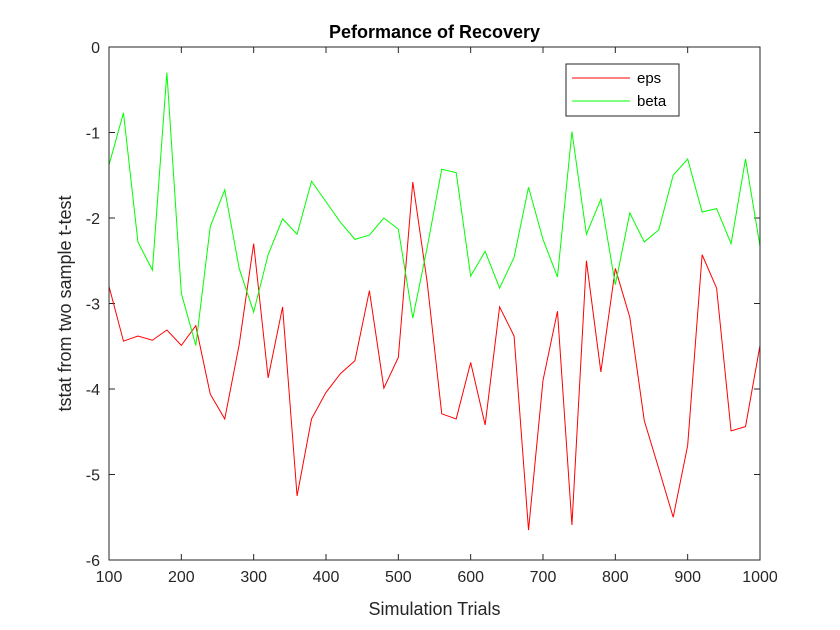 Image resolution: width=840 pixels, height=630 pixels. Describe the element at coordinates (181, 577) in the screenshot. I see `x-tick-label: 200` at that location.